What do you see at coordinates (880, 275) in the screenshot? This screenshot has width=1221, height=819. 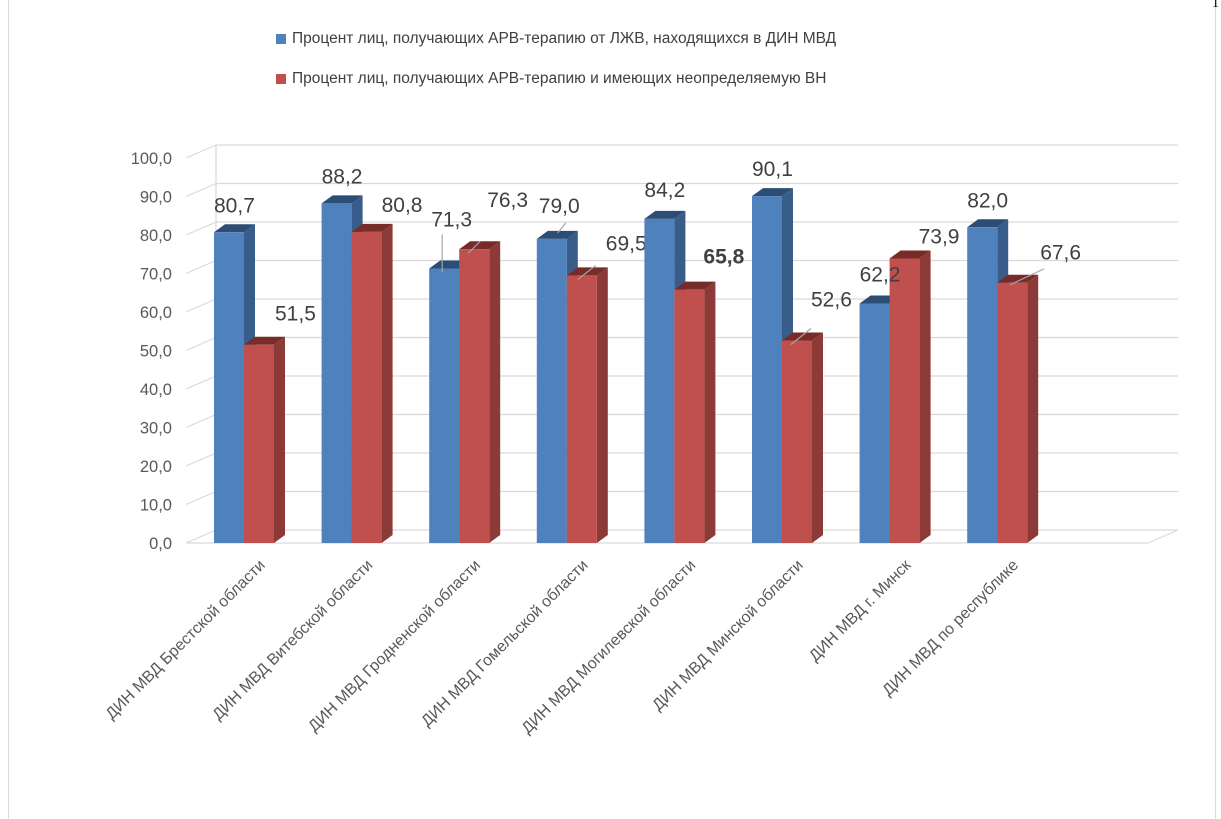 I see `data-label-series-1: 62,2` at bounding box center [880, 275].